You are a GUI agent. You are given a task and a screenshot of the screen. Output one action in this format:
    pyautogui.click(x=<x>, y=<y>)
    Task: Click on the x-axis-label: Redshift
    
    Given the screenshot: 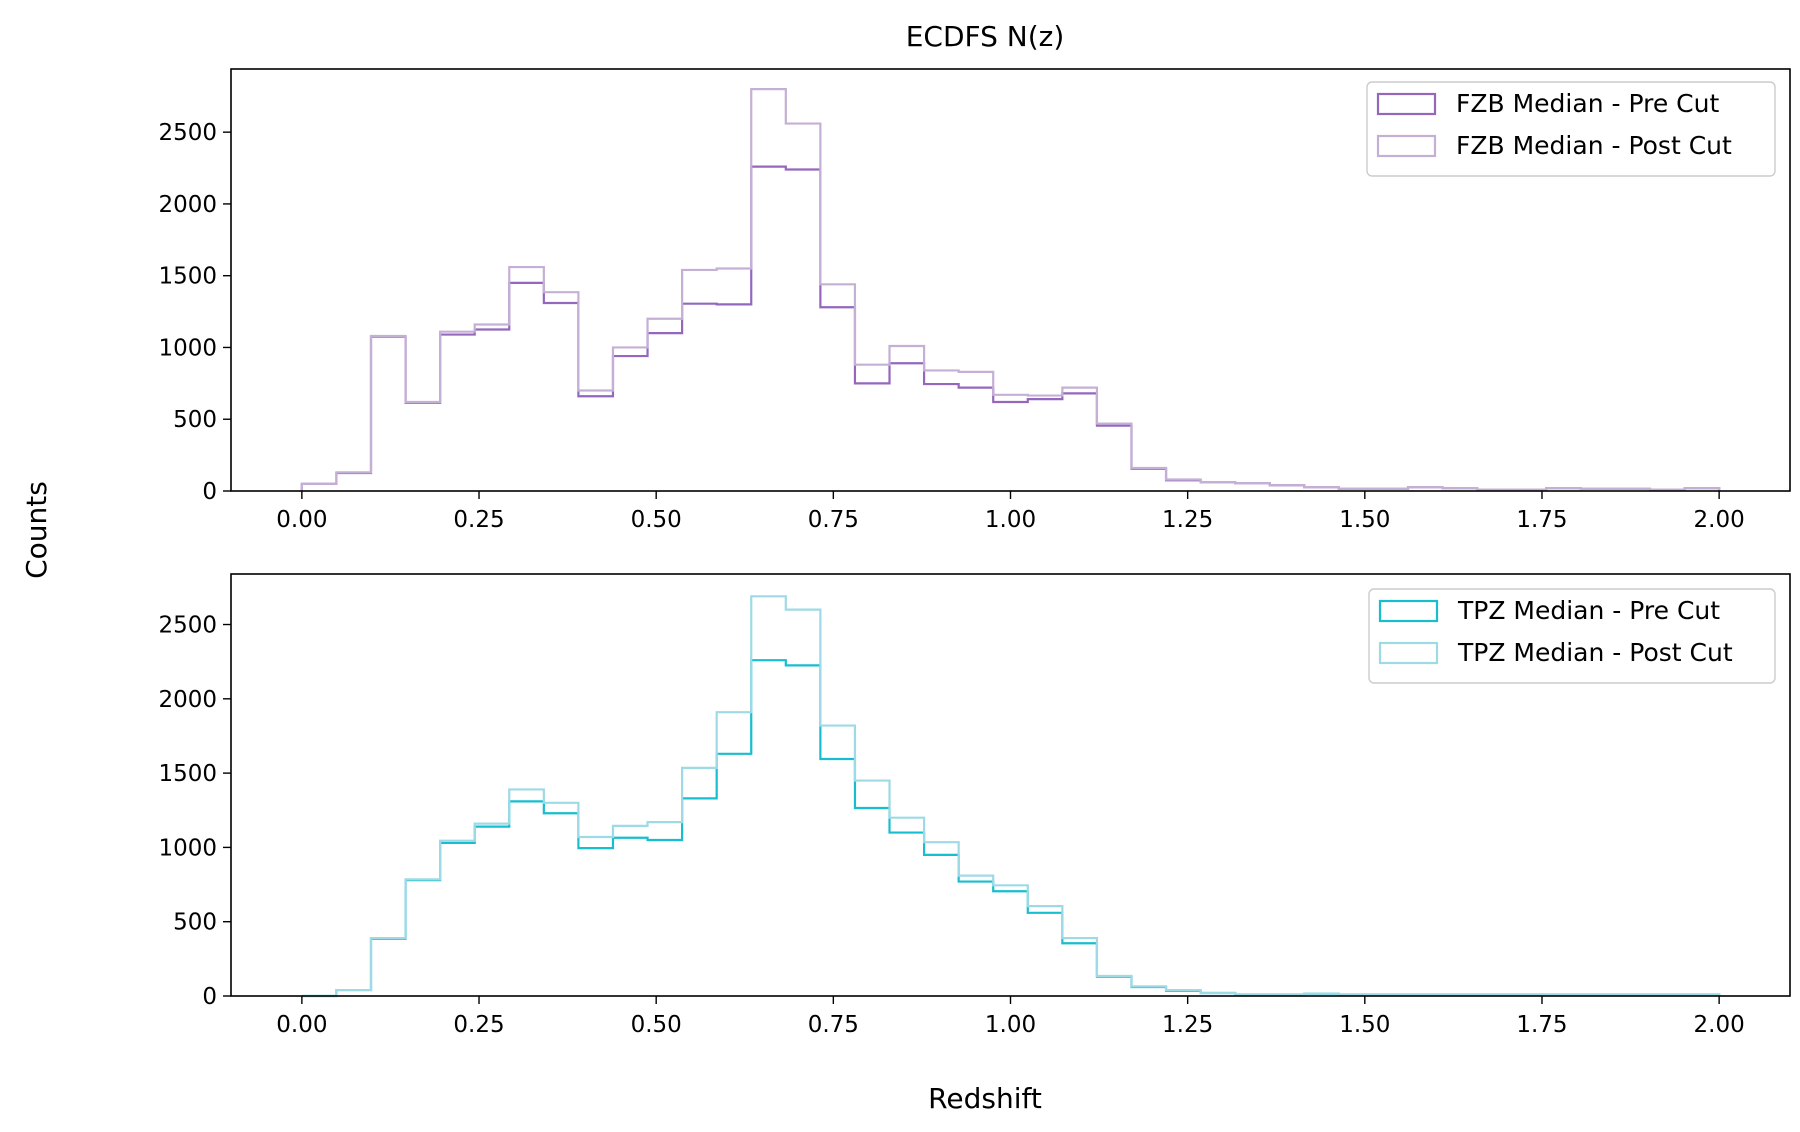 What is the action you would take?
    pyautogui.click(x=985, y=1098)
    